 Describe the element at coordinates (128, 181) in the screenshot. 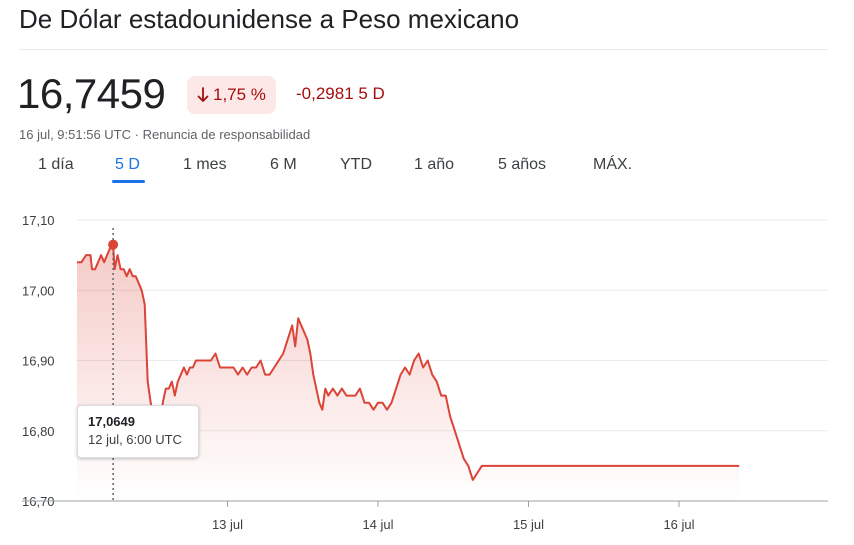

I see `active-tab-indicator` at that location.